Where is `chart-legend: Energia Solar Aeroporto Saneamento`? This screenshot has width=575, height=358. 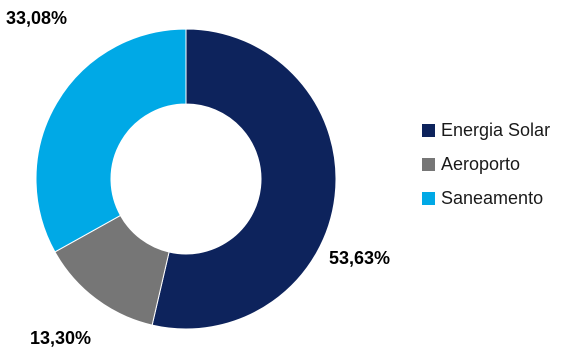 chart-legend: Energia Solar Aeroporto Saneamento is located at coordinates (486, 171).